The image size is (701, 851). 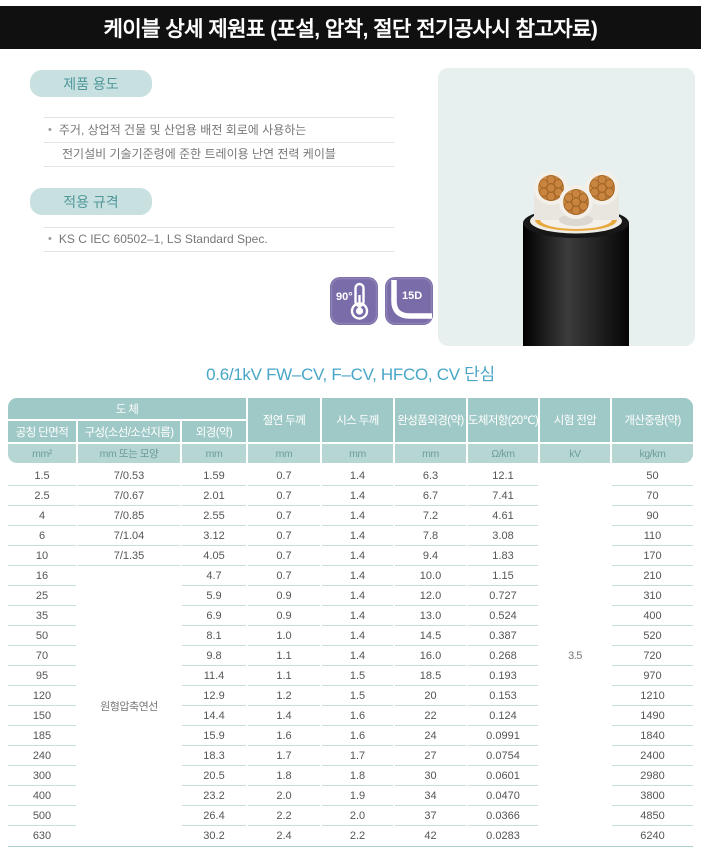 I want to click on table-cell: 7.2, so click(x=430, y=516).